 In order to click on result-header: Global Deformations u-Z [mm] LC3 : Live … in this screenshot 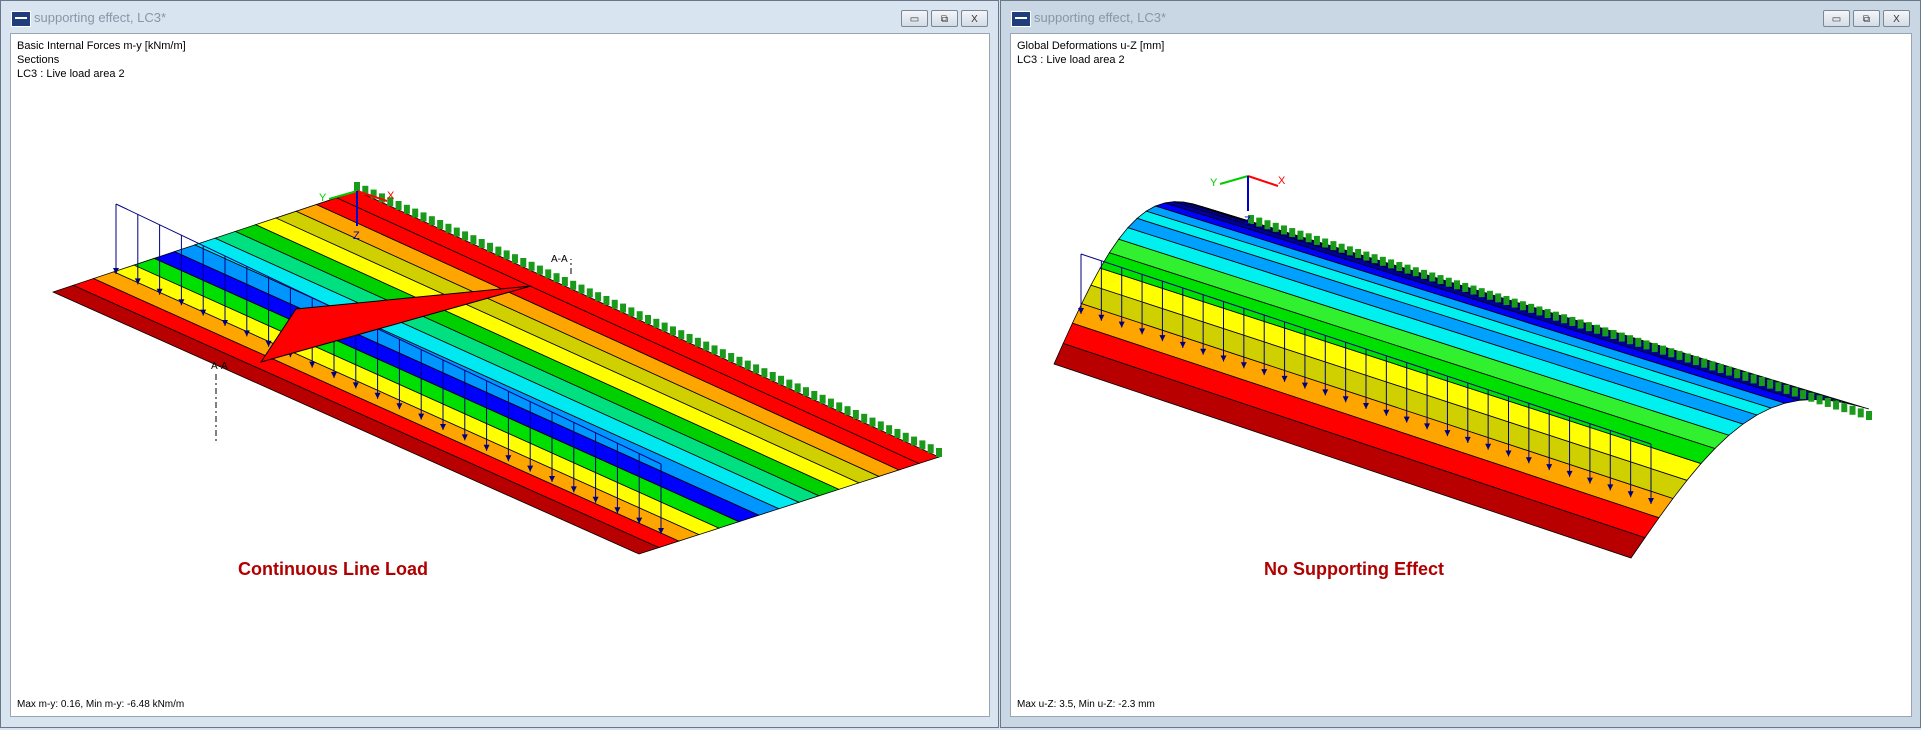, I will do `click(1090, 53)`.